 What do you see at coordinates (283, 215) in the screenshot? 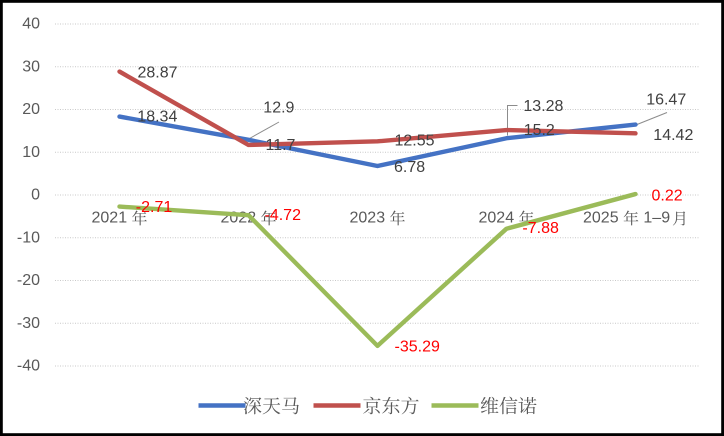
I see `svg-text: -4.72` at bounding box center [283, 215].